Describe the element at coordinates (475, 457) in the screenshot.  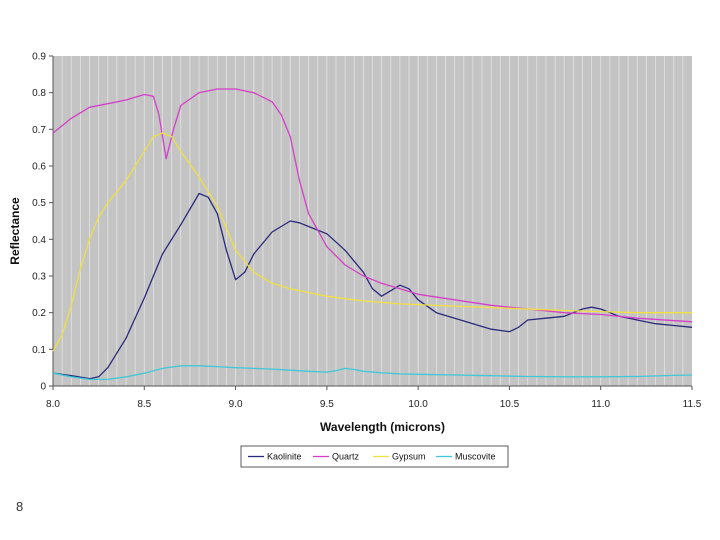
I see `legend-label: Muscovite` at that location.